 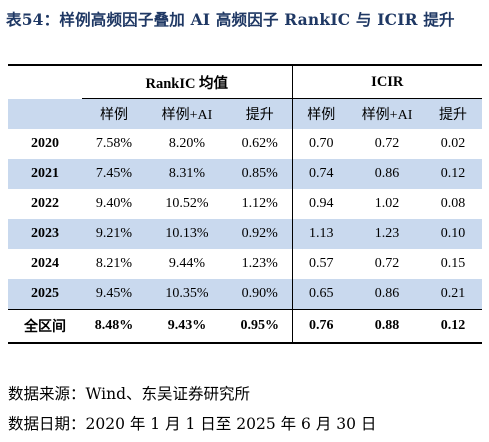 What do you see at coordinates (45, 326) in the screenshot?
I see `total-row-label: 全区间` at bounding box center [45, 326].